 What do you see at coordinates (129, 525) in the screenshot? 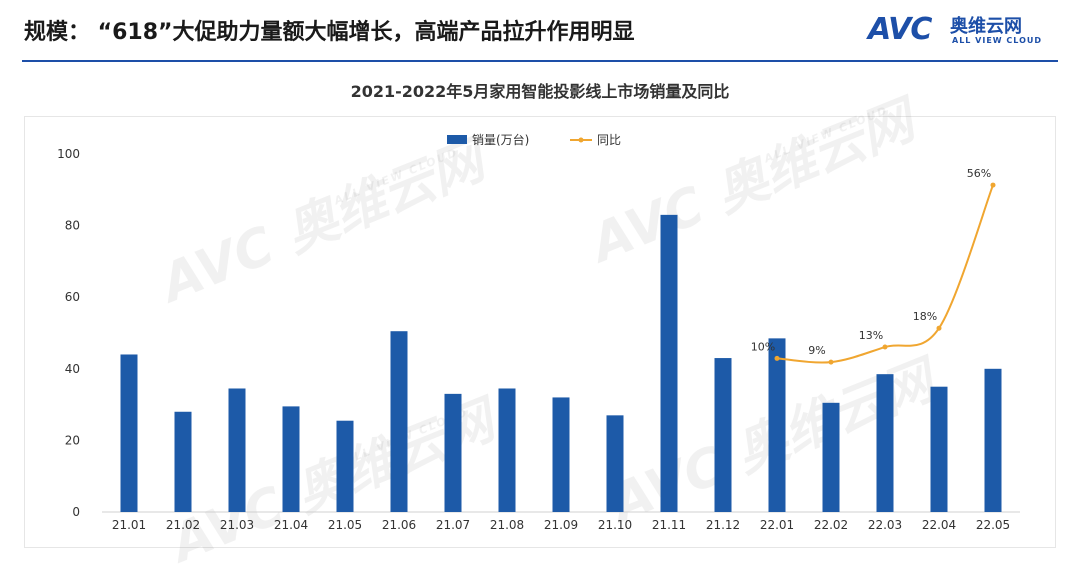
I see `x-tick-label: 21.01` at bounding box center [129, 525].